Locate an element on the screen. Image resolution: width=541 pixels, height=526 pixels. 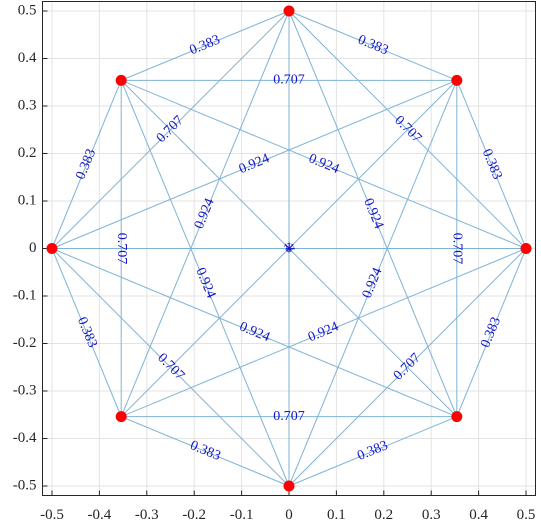
y-tick-label: 0.3 is located at coordinates (27, 105).